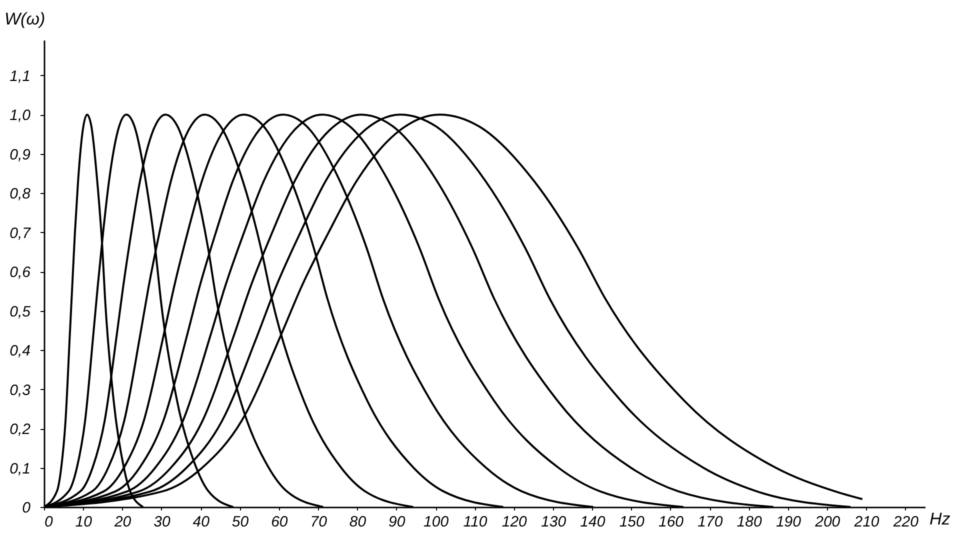 This screenshot has width=960, height=546. Describe the element at coordinates (749, 522) in the screenshot. I see `x-tick-label: 180` at that location.